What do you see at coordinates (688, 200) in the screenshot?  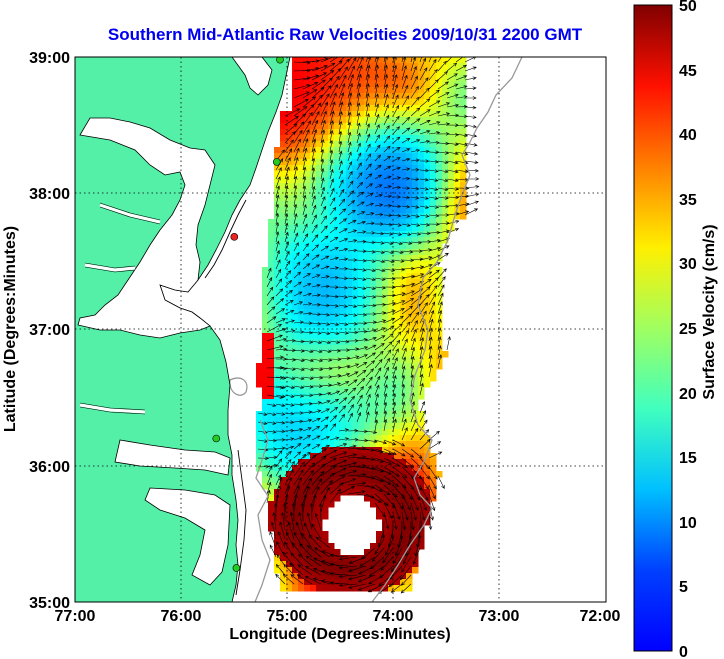 I see `colorbar-tick-label: 35` at bounding box center [688, 200].